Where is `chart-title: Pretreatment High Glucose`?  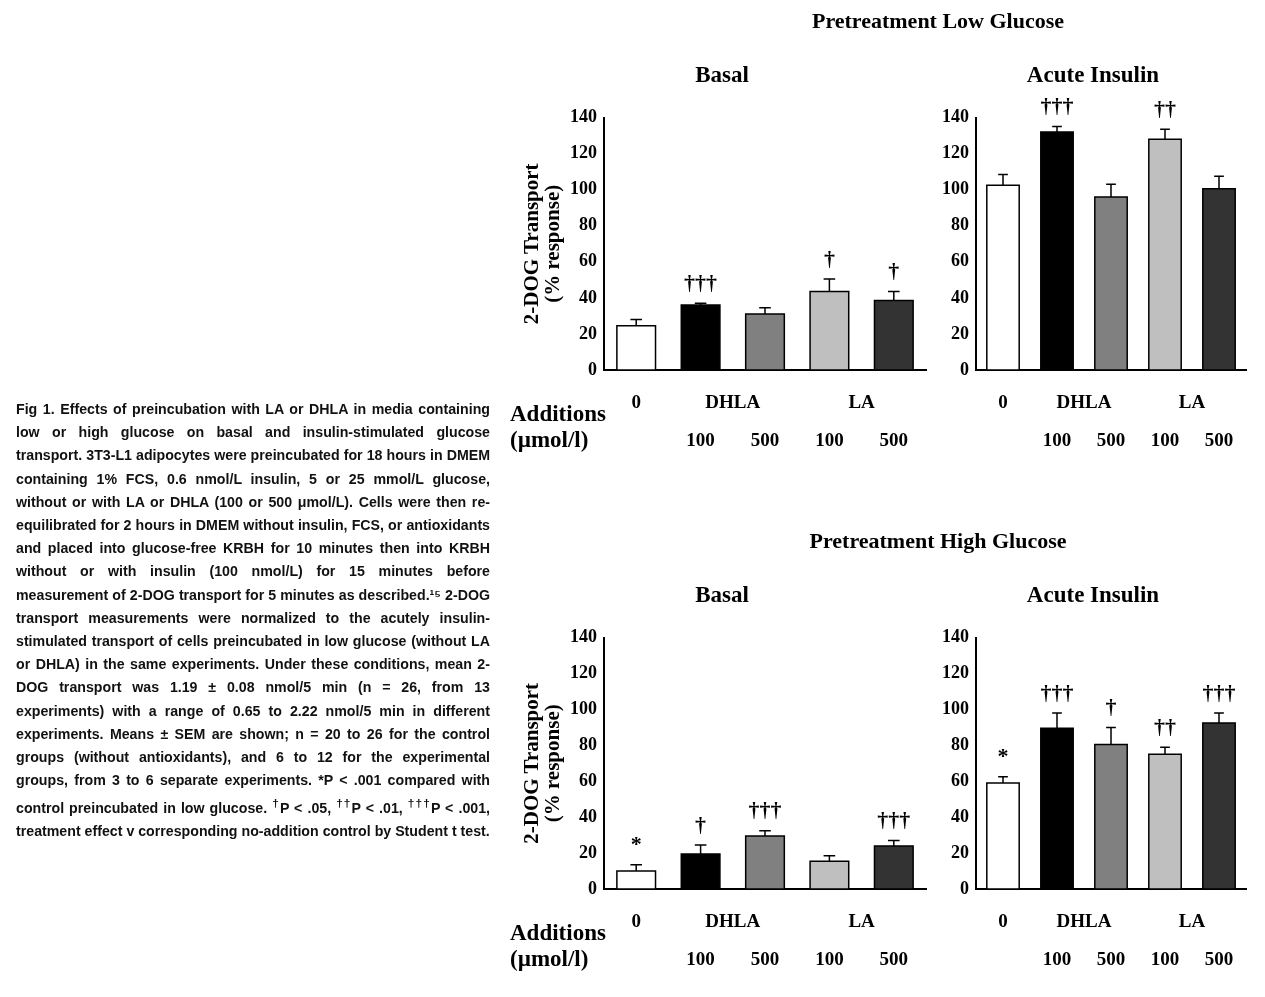 chart-title: Pretreatment High Glucose is located at coordinates (938, 541).